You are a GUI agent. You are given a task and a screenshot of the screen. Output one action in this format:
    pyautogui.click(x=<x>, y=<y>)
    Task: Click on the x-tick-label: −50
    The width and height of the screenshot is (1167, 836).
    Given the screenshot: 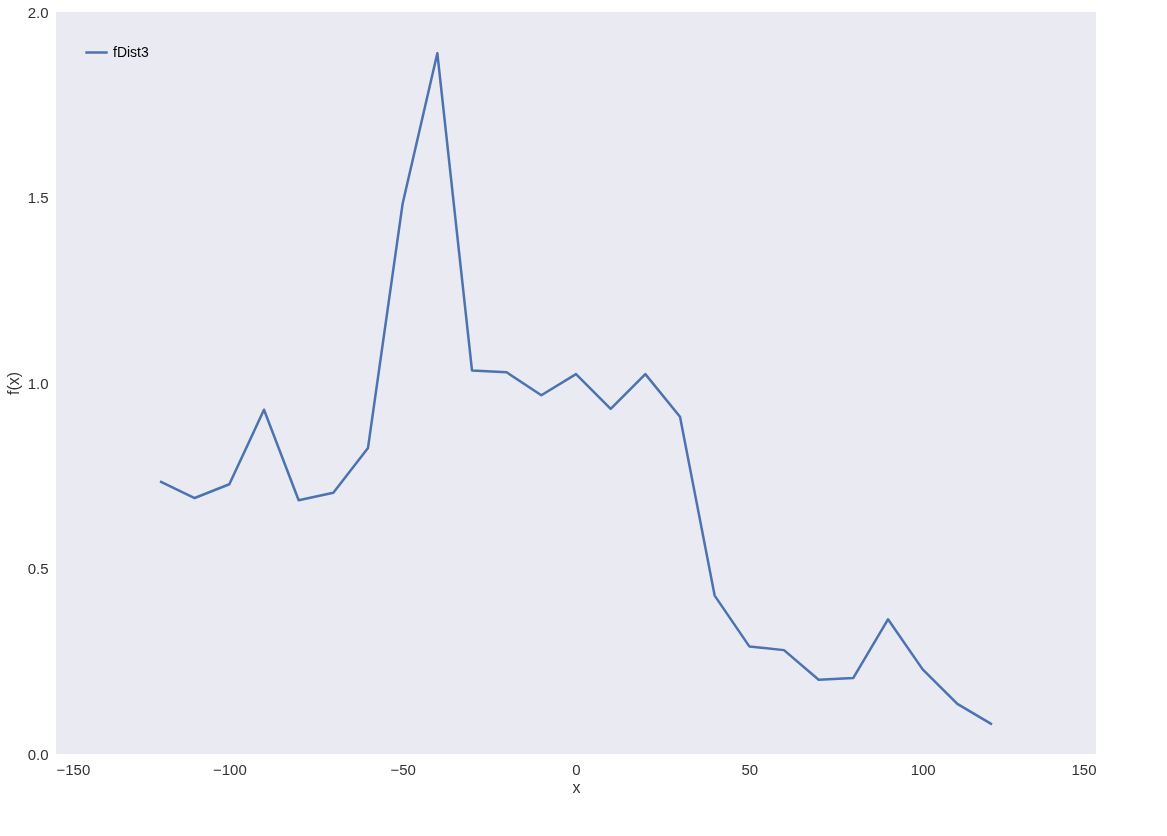 What is the action you would take?
    pyautogui.click(x=403, y=769)
    